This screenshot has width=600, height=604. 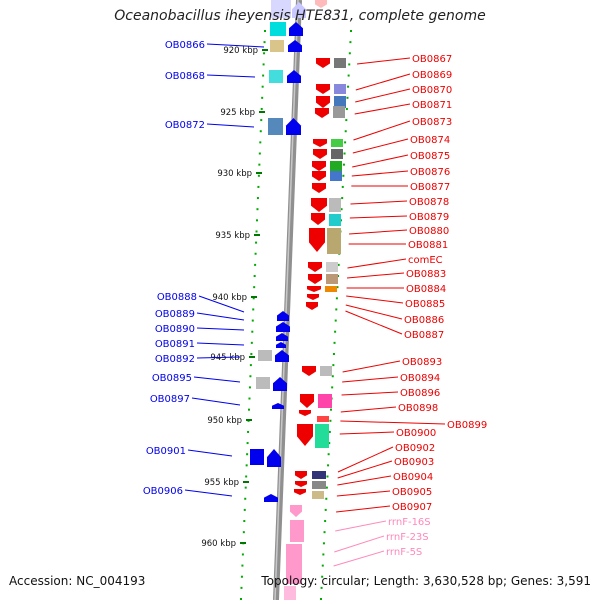 What do you see at coordinates (175, 344) in the screenshot?
I see `gene-label-plus: OB0891` at bounding box center [175, 344].